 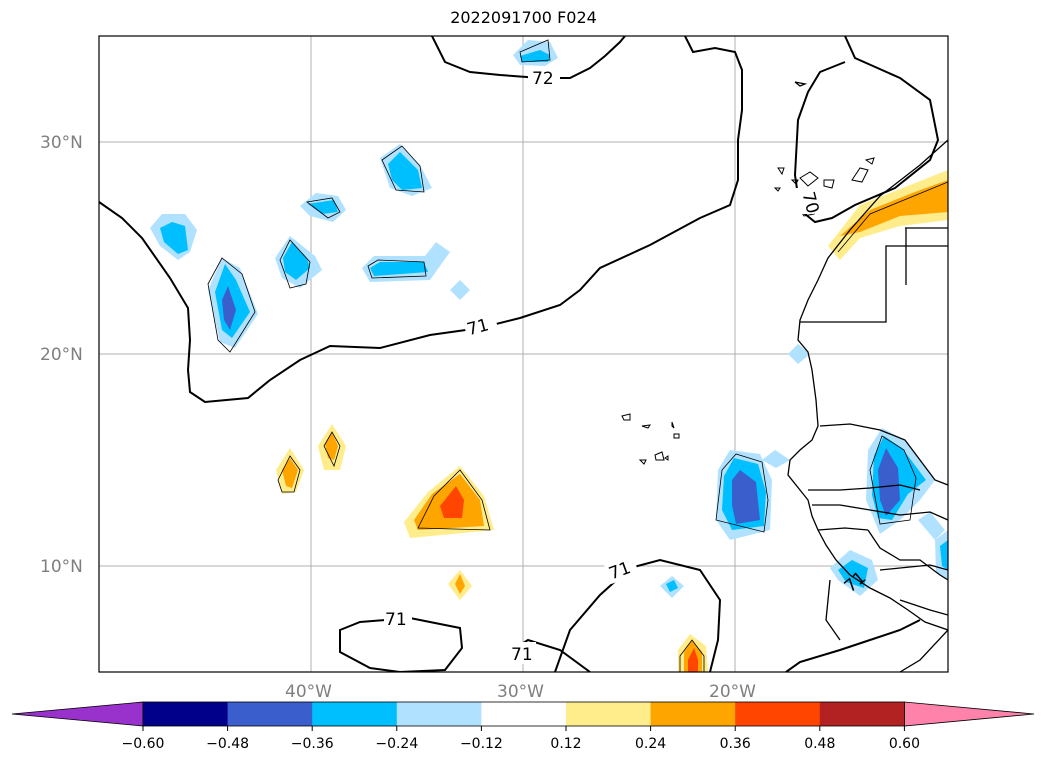 What do you see at coordinates (481, 744) in the screenshot?
I see `colorbar-tick-label: −0.12` at bounding box center [481, 744].